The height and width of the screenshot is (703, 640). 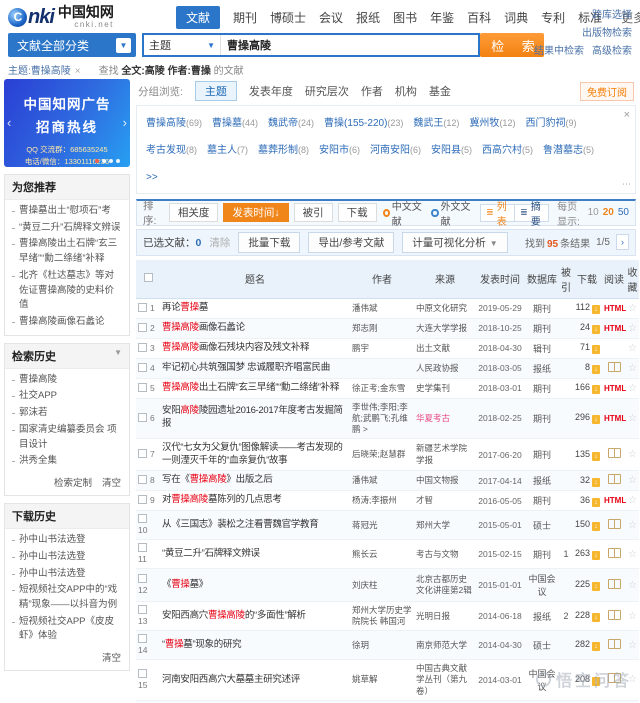 I want to click on recommend-item: 曹操高陵画像石蠡论, so click(x=67, y=322).